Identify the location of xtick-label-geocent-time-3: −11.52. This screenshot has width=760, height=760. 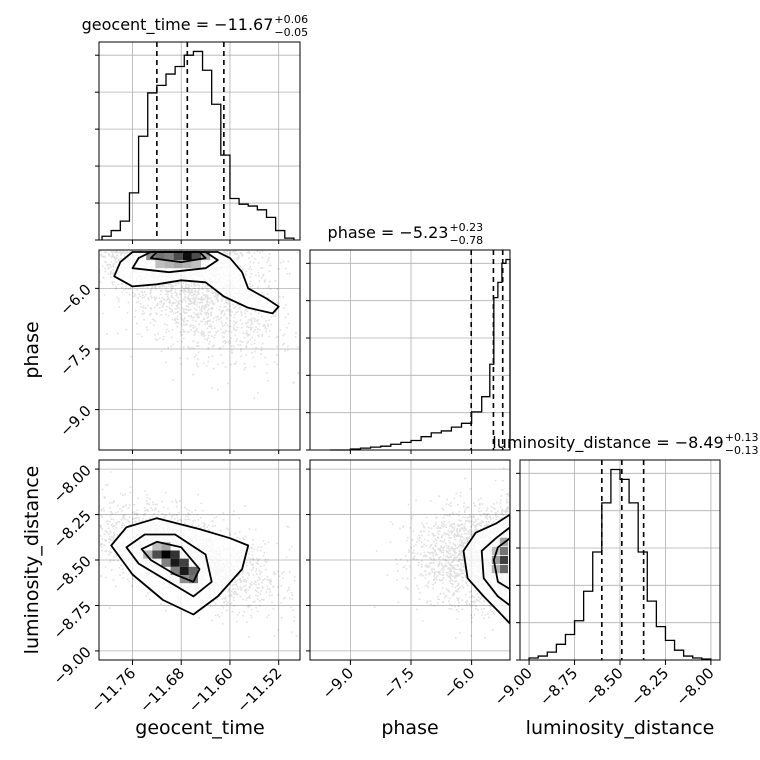
(260, 690).